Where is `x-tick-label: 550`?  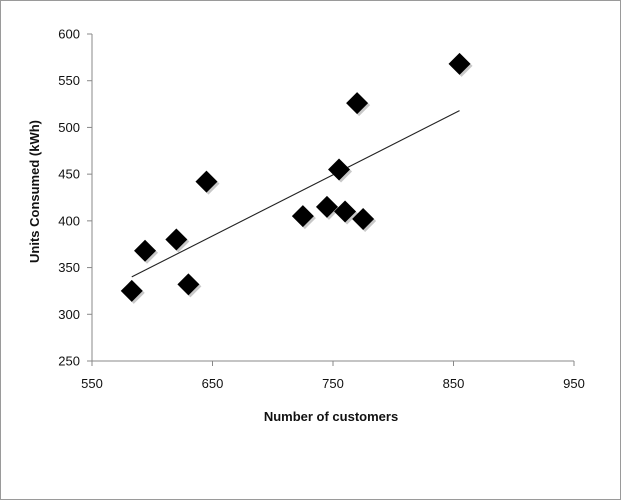 x-tick-label: 550 is located at coordinates (92, 383).